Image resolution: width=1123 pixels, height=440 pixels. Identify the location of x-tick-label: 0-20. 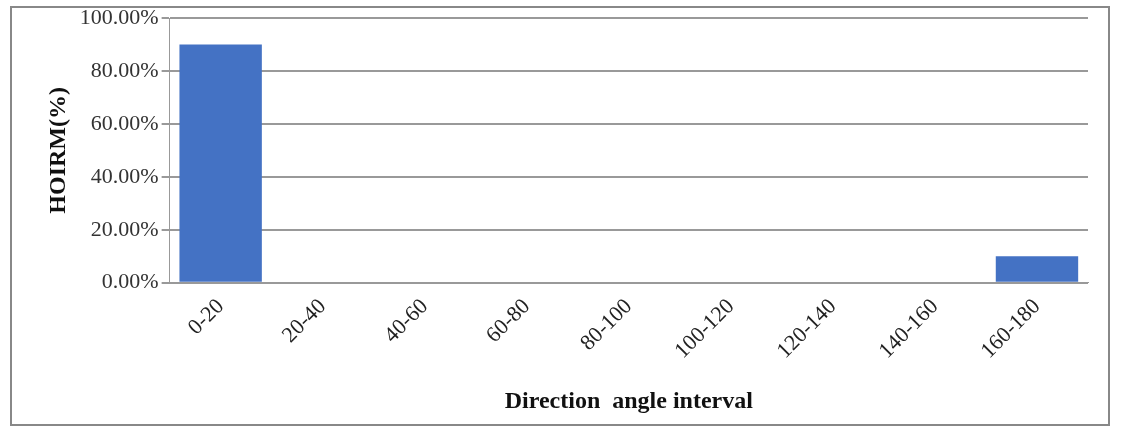
(205, 316).